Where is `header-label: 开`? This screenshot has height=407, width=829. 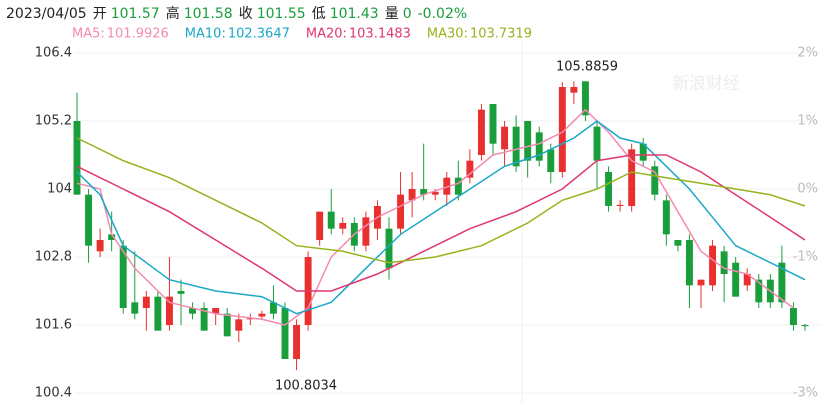
header-label: 开 is located at coordinates (100, 14).